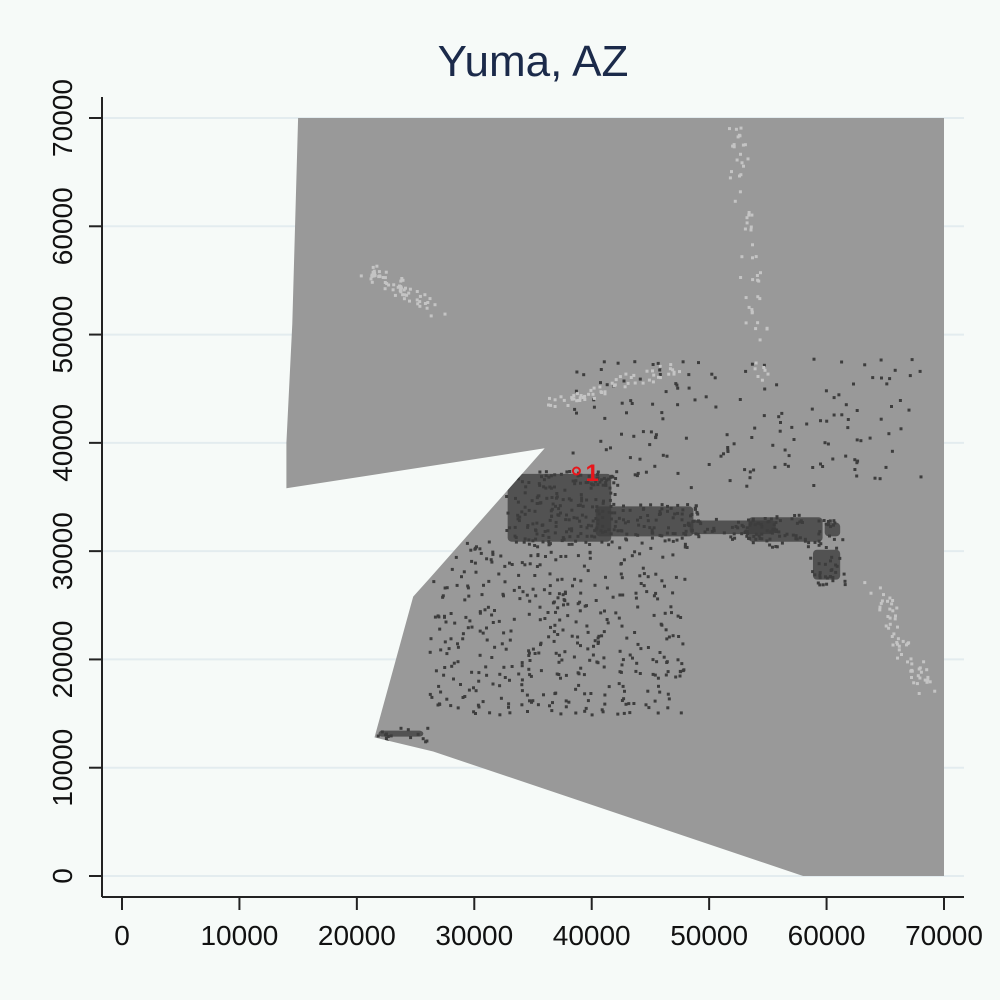 The height and width of the screenshot is (1000, 1000). Describe the element at coordinates (827, 935) in the screenshot. I see `x-tick-label: 60000` at that location.